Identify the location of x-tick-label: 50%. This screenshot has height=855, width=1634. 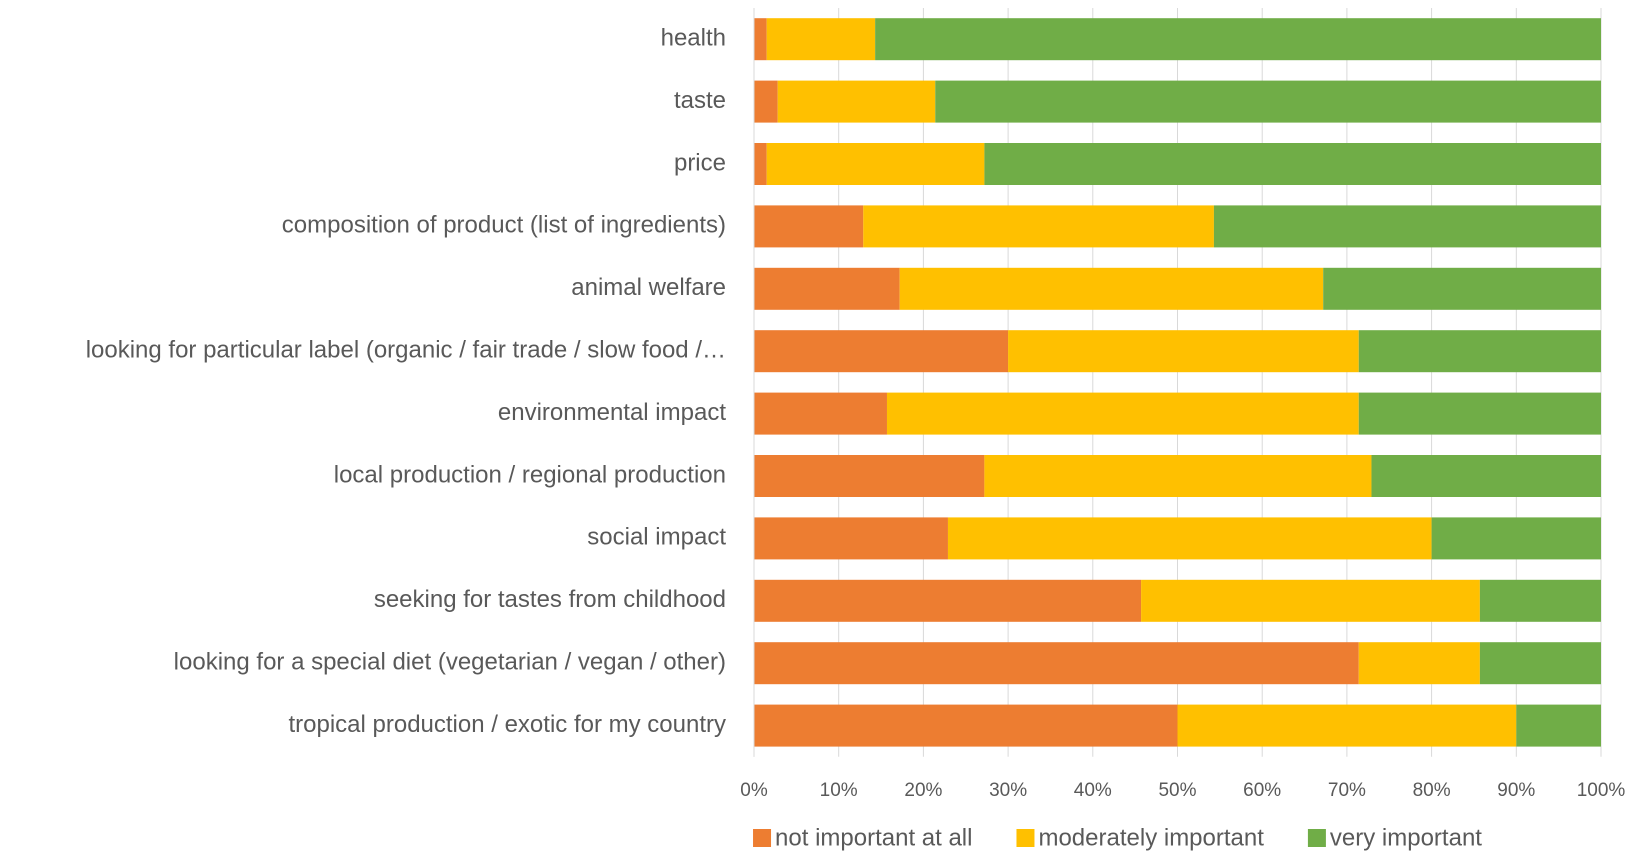
(1177, 790).